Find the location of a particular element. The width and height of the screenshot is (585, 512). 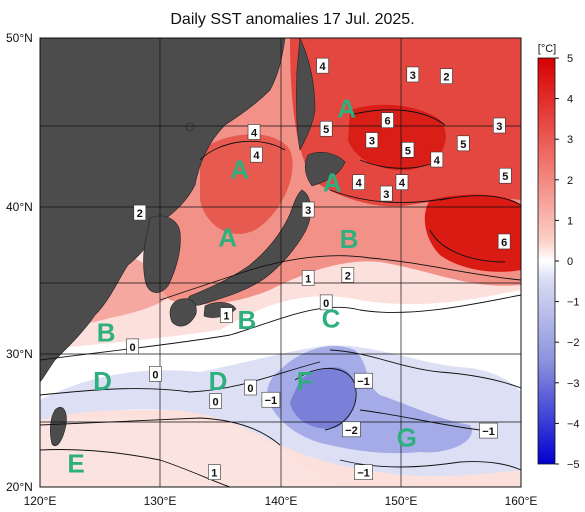

region-label-d2: D is located at coordinates (218, 381).